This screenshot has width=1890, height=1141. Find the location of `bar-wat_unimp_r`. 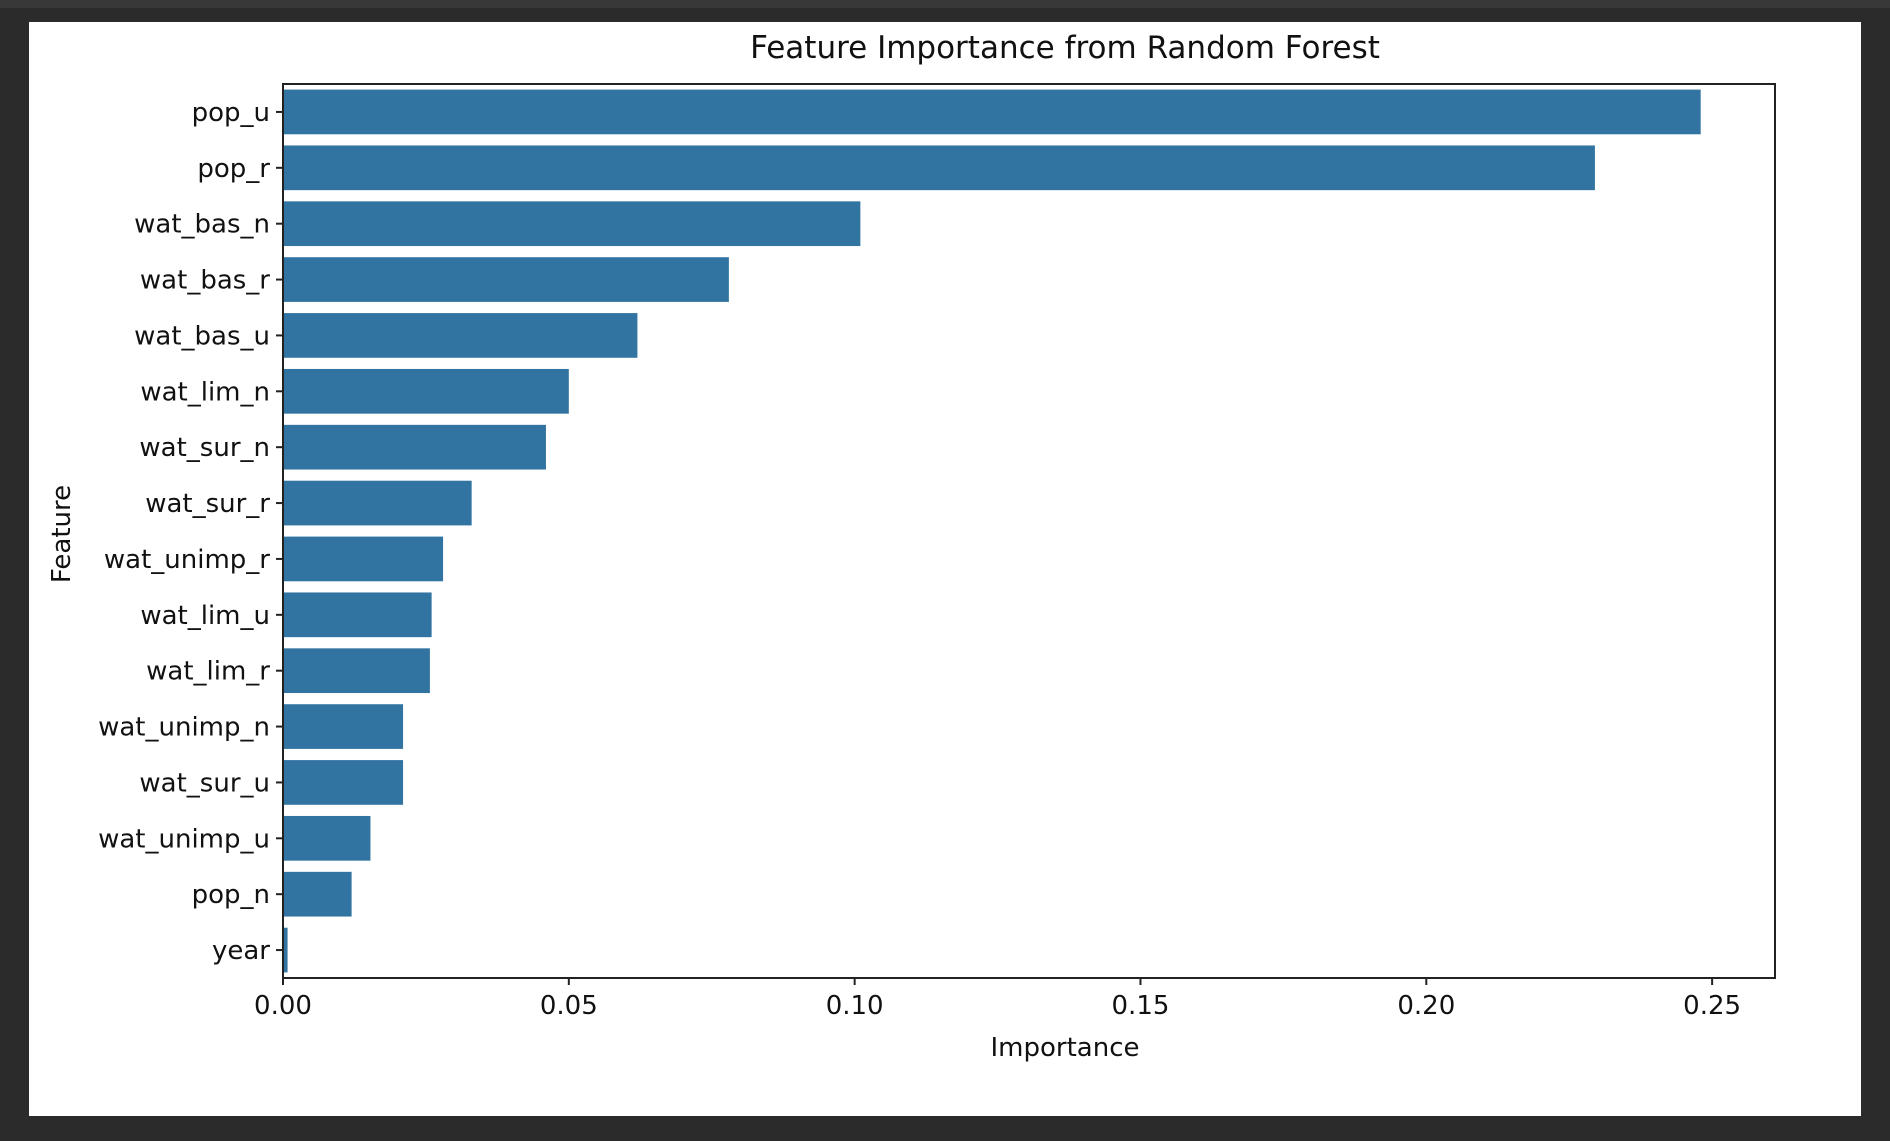

bar-wat_unimp_r is located at coordinates (363, 559).